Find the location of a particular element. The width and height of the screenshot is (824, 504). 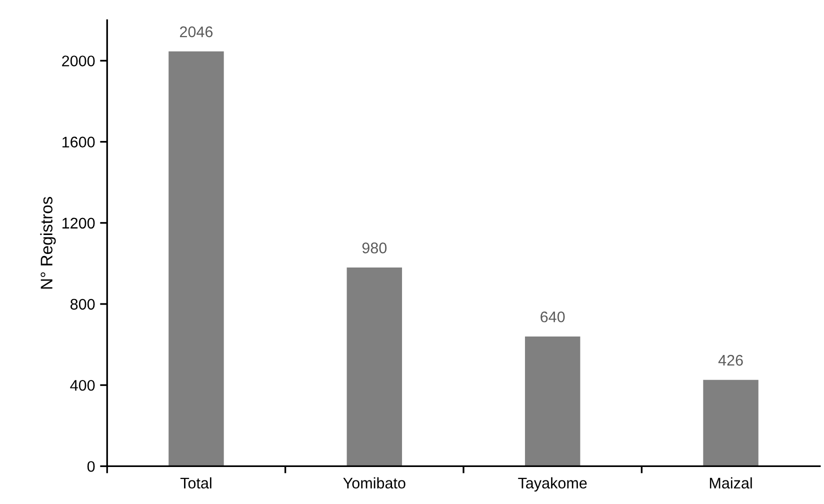

x-tick-label: Maizal is located at coordinates (731, 483).